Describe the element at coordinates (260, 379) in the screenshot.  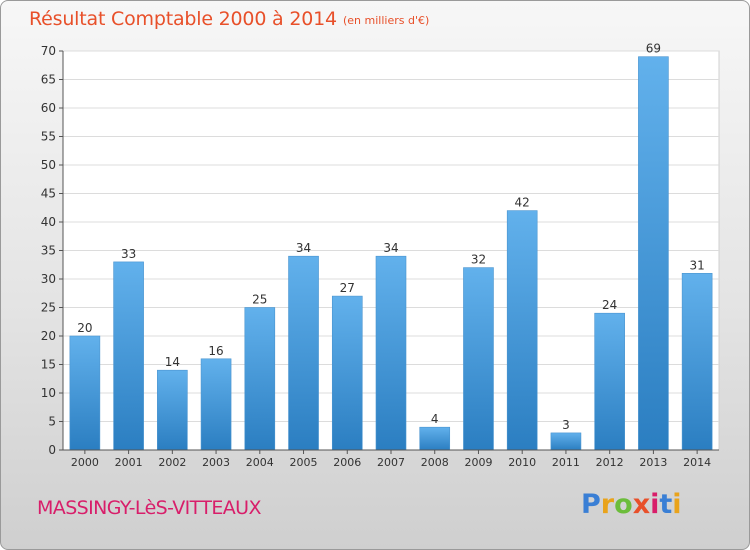
I see `bar-2004` at that location.